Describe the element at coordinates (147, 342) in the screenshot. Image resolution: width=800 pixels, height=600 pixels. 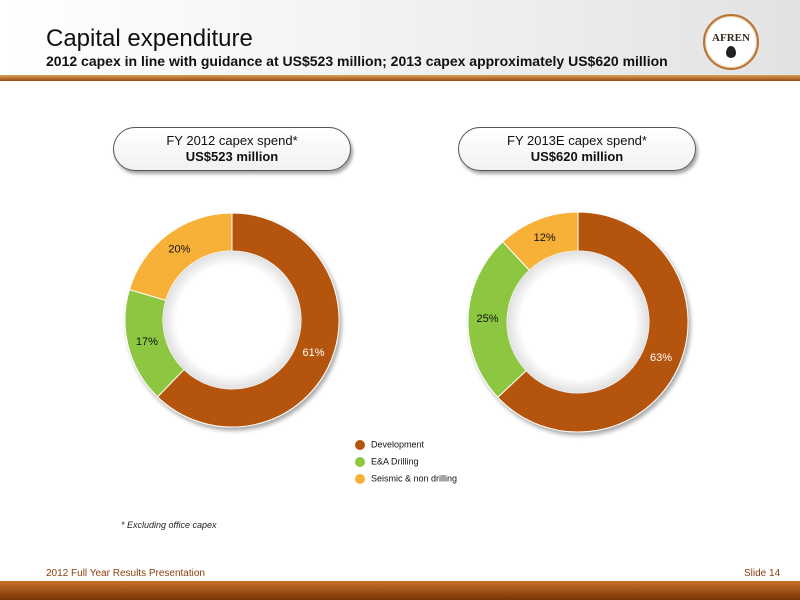
I see `data-label-ea-drilling: 17%` at that location.